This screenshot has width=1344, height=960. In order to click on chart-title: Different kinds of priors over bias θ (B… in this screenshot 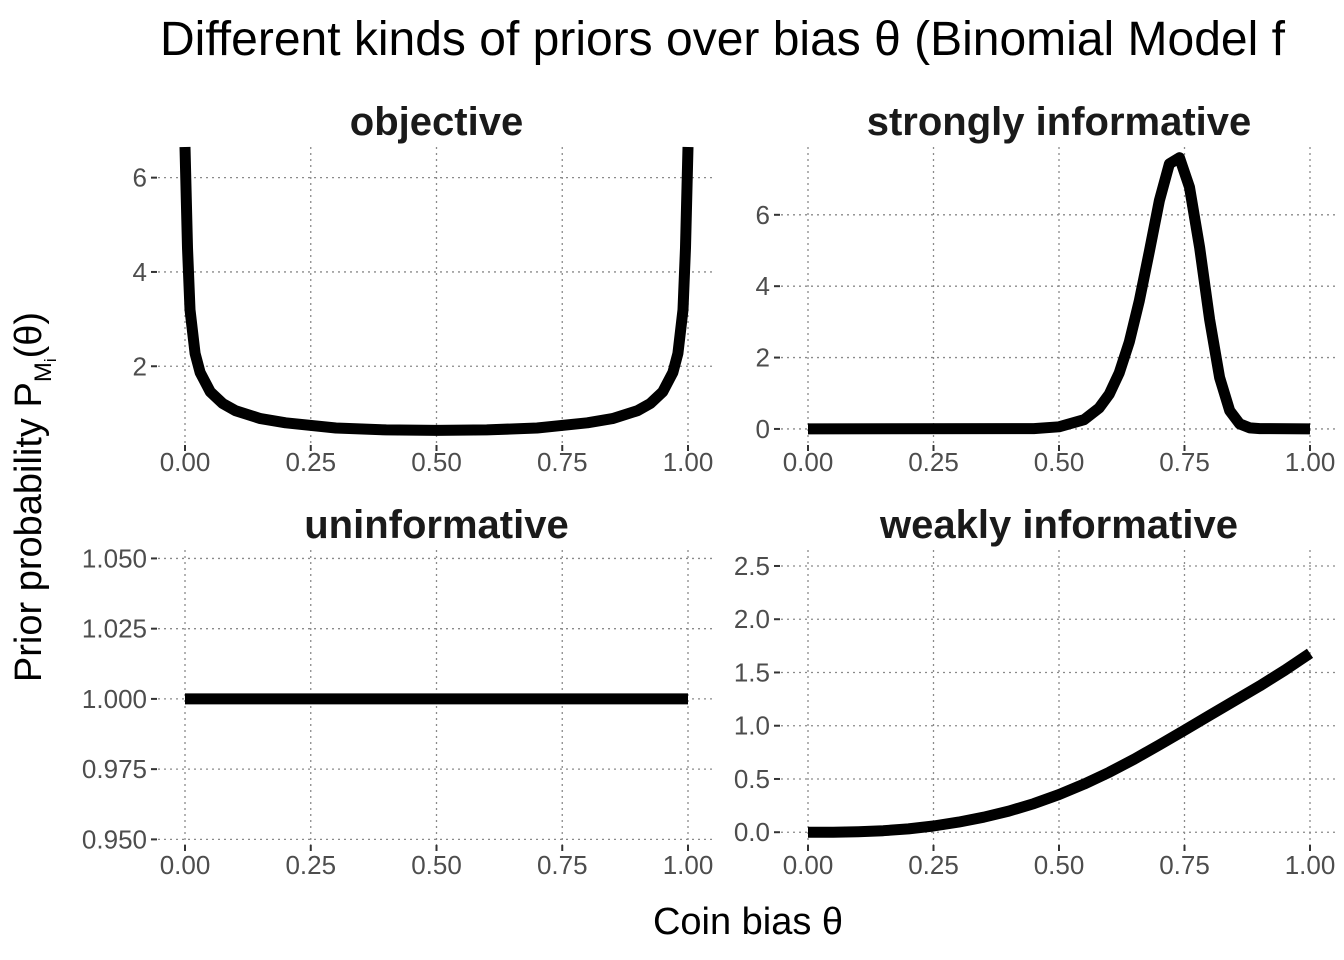, I will do `click(723, 39)`.